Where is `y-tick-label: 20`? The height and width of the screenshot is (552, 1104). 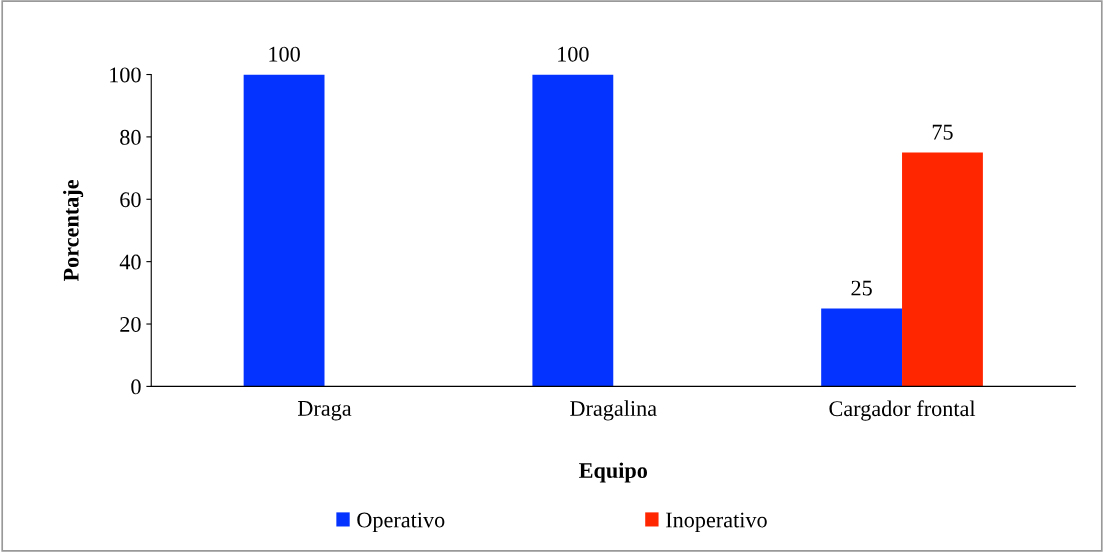 y-tick-label: 20 is located at coordinates (130, 324).